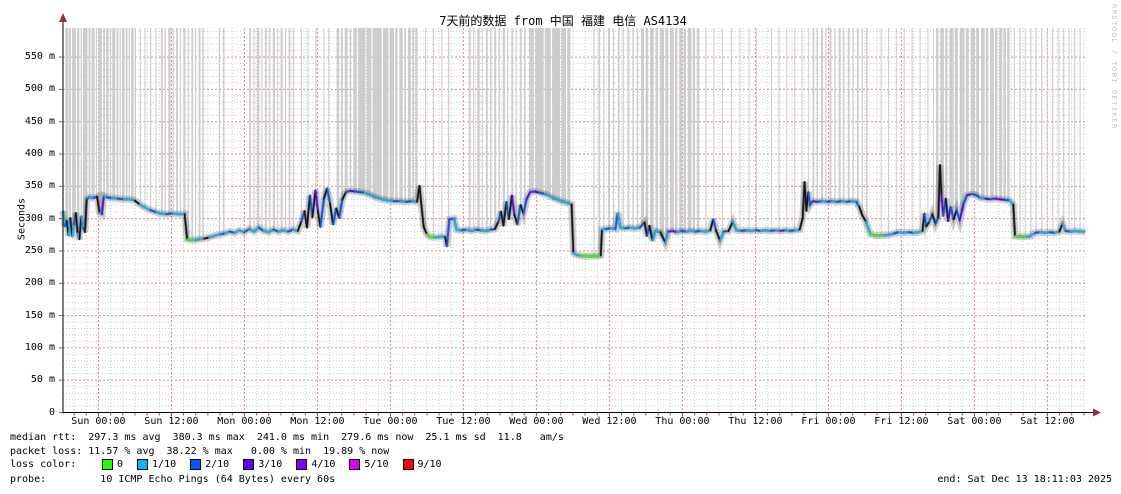  I want to click on y-tick-label: 300 m, so click(39, 218).